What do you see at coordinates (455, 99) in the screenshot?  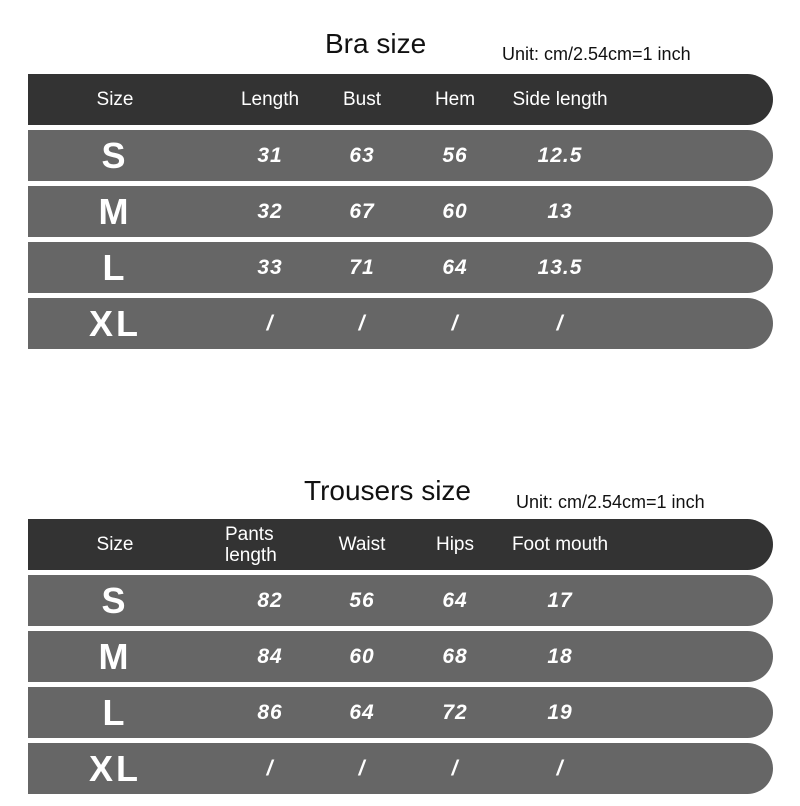 I see `column-header: Hem` at bounding box center [455, 99].